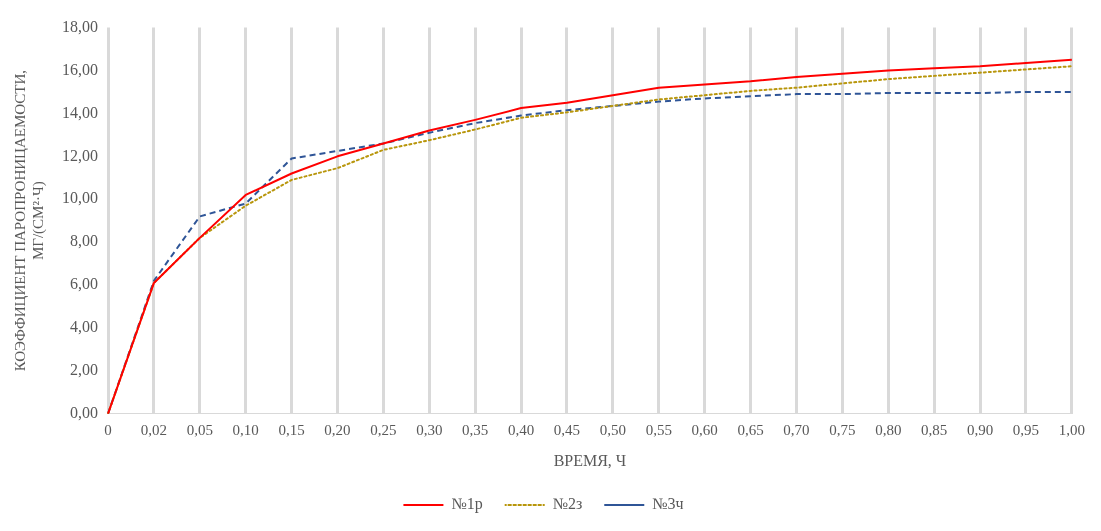 This screenshot has width=1101, height=531. Describe the element at coordinates (934, 429) in the screenshot. I see `x-tick-label: 0,85` at that location.